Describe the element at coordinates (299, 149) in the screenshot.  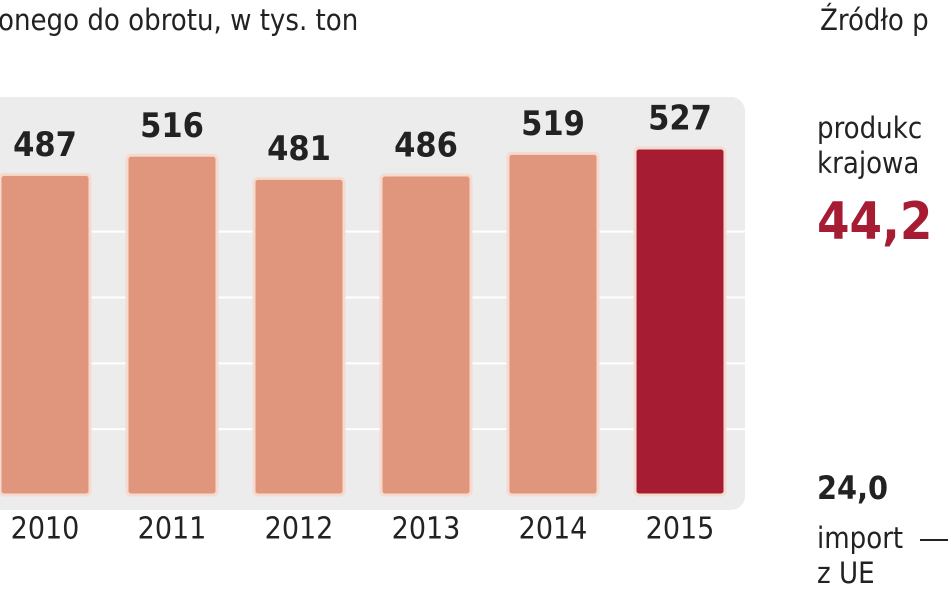
I see `value-label: 481` at that location.